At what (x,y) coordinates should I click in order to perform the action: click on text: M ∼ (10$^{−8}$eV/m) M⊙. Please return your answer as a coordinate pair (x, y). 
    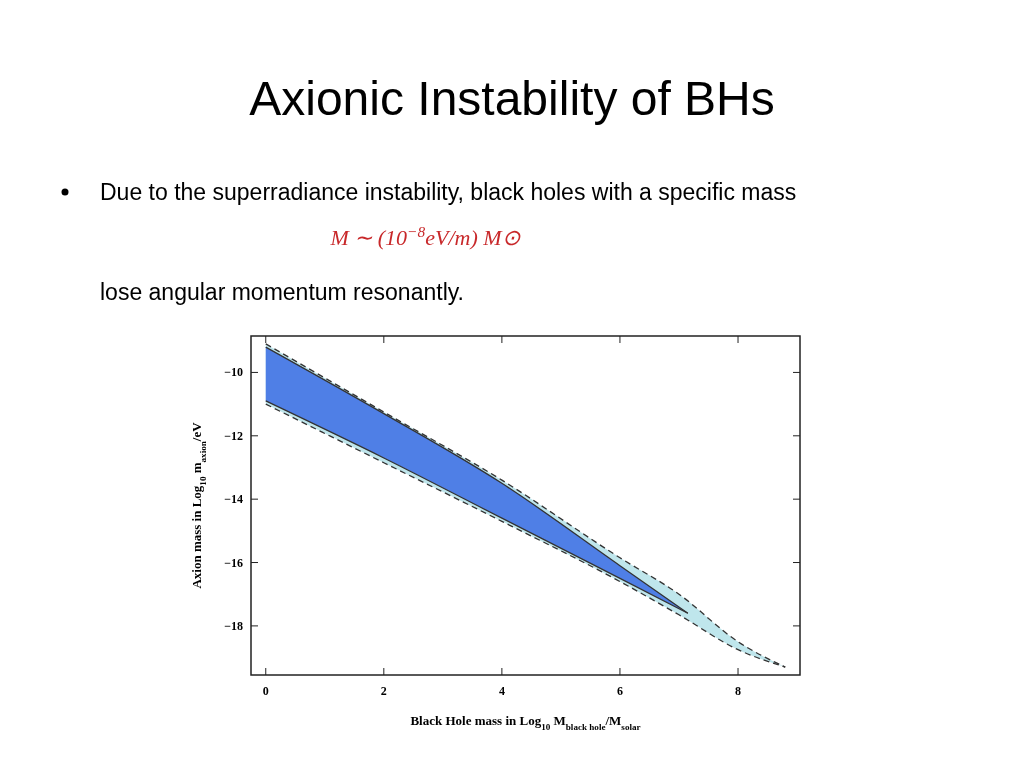
    Looking at the image, I should click on (425, 236).